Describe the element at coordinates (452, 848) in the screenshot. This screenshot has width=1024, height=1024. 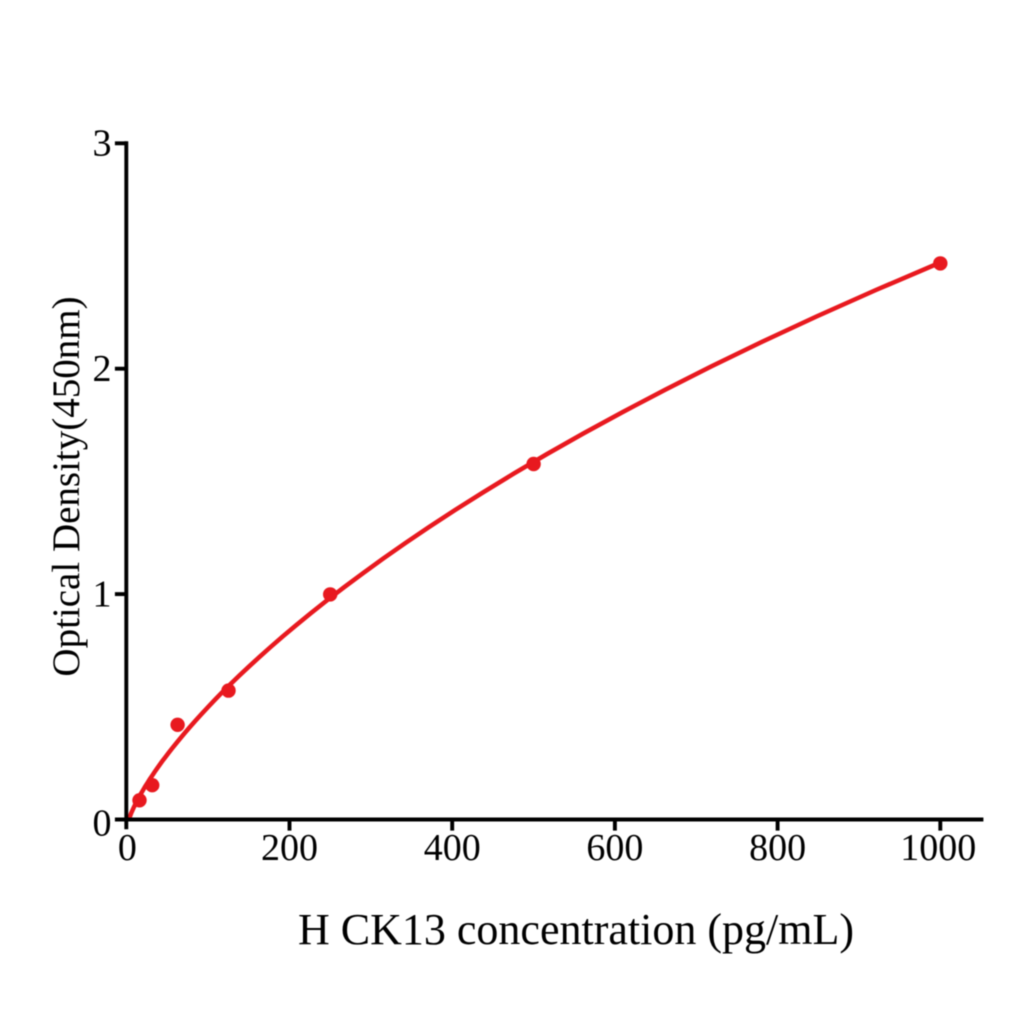
I see `svg-text: 400` at that location.